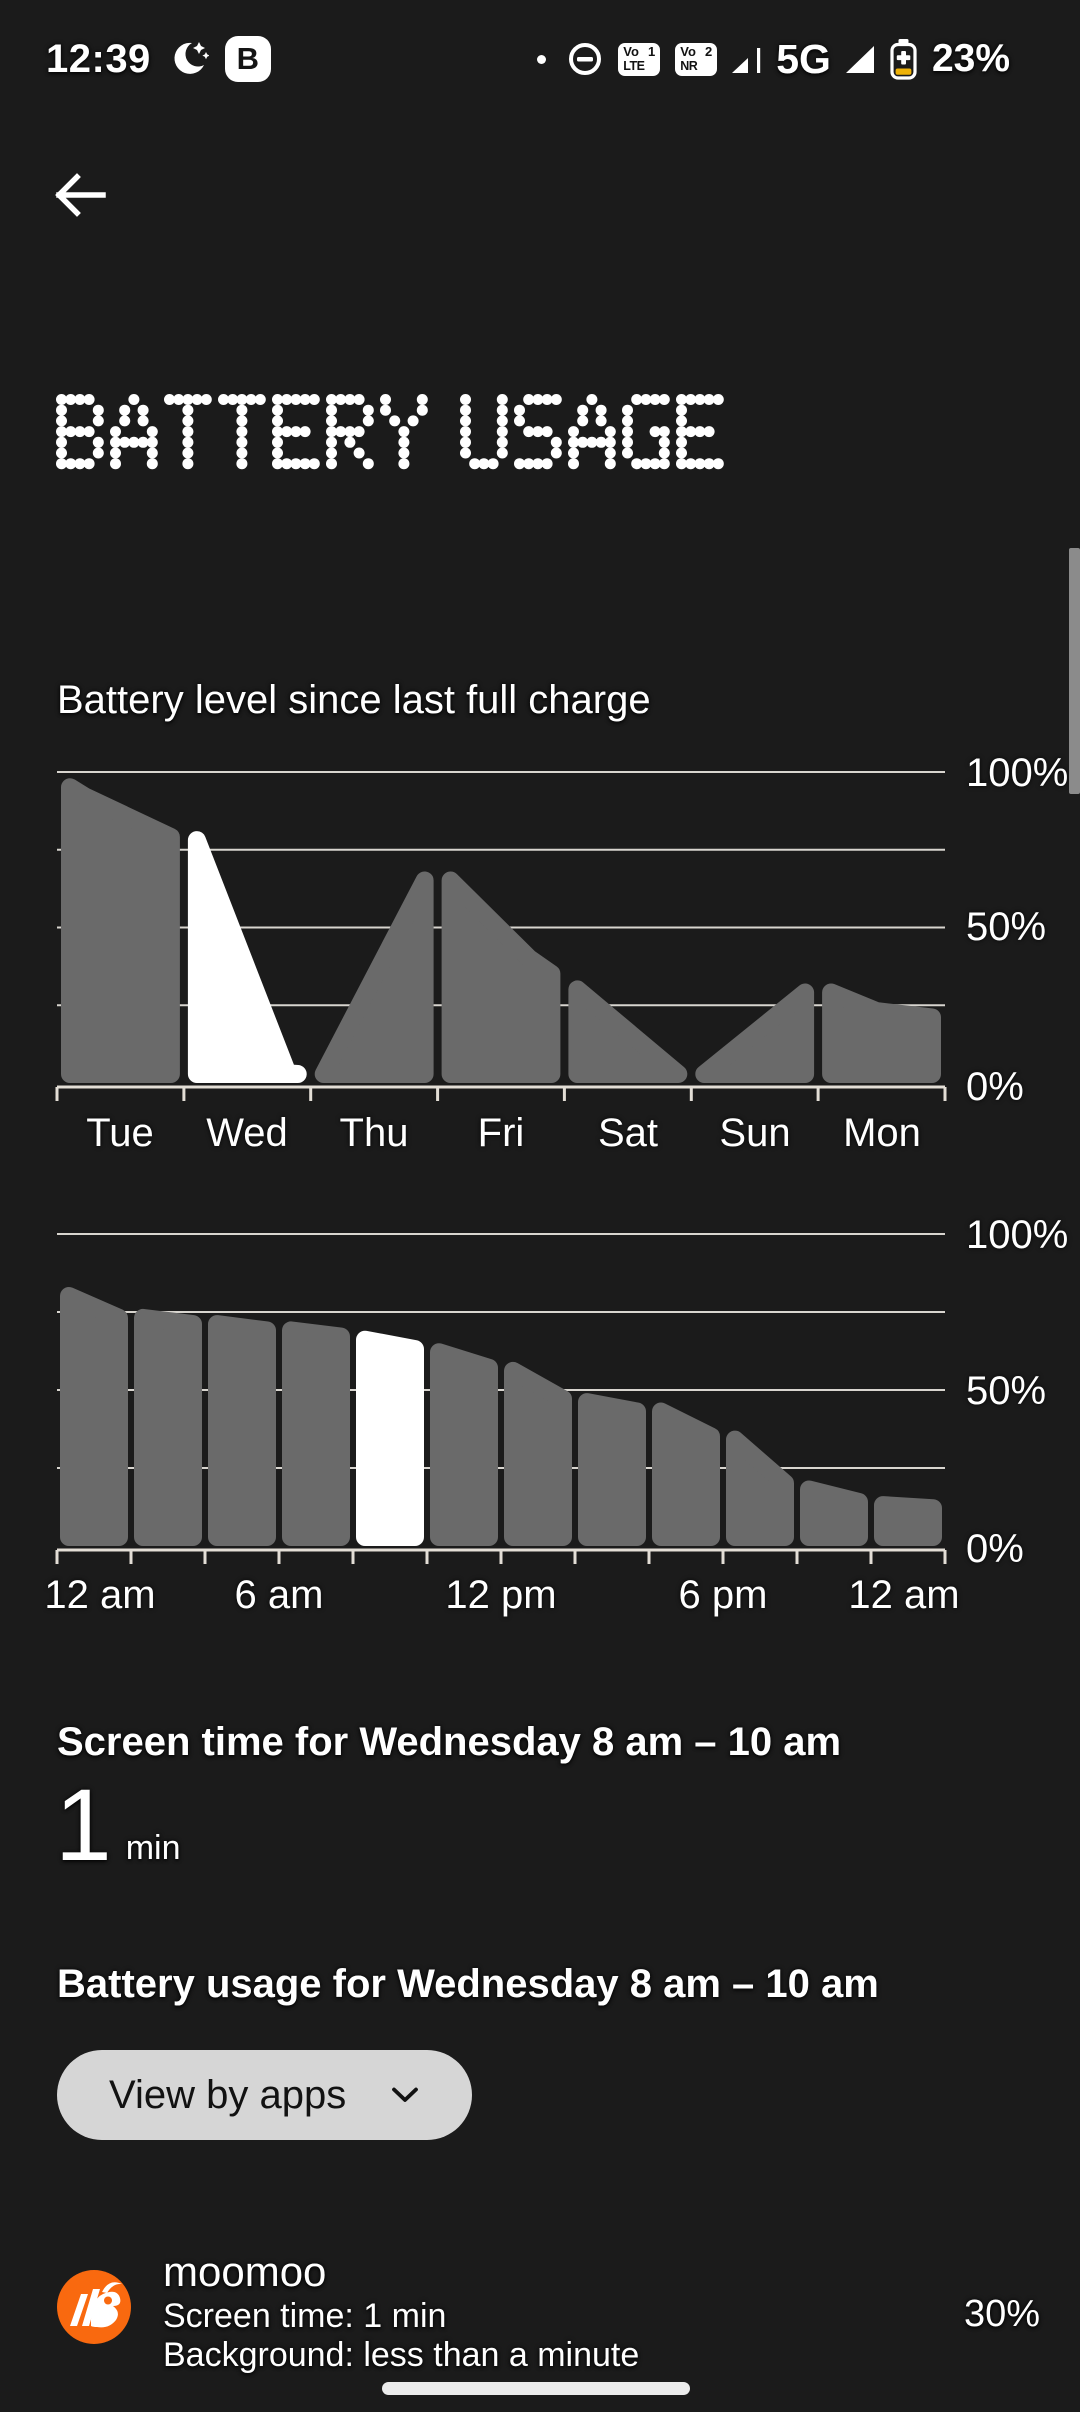 This screenshot has height=2412, width=1080. What do you see at coordinates (120, 930) in the screenshot?
I see `day-area-Tue` at bounding box center [120, 930].